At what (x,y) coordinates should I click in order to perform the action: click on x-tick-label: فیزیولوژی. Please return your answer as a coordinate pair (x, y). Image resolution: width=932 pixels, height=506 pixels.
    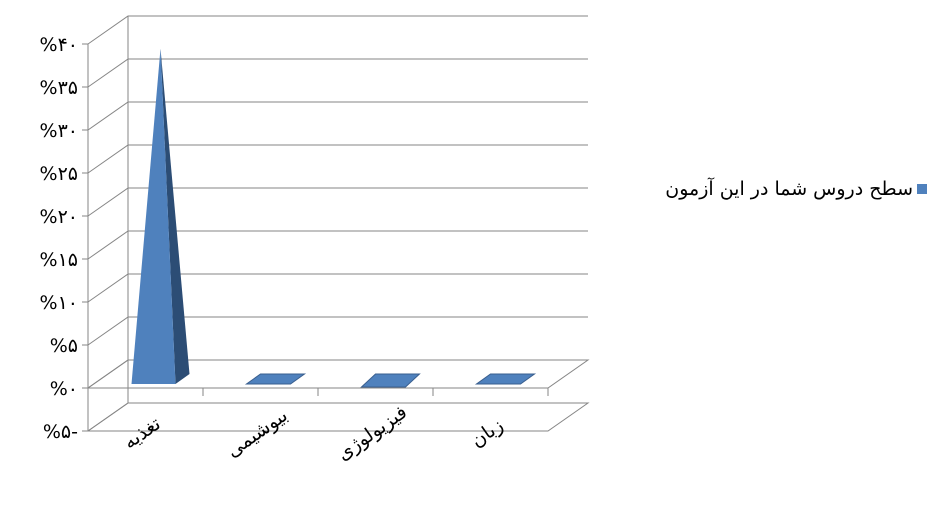
    Looking at the image, I should click on (372, 433).